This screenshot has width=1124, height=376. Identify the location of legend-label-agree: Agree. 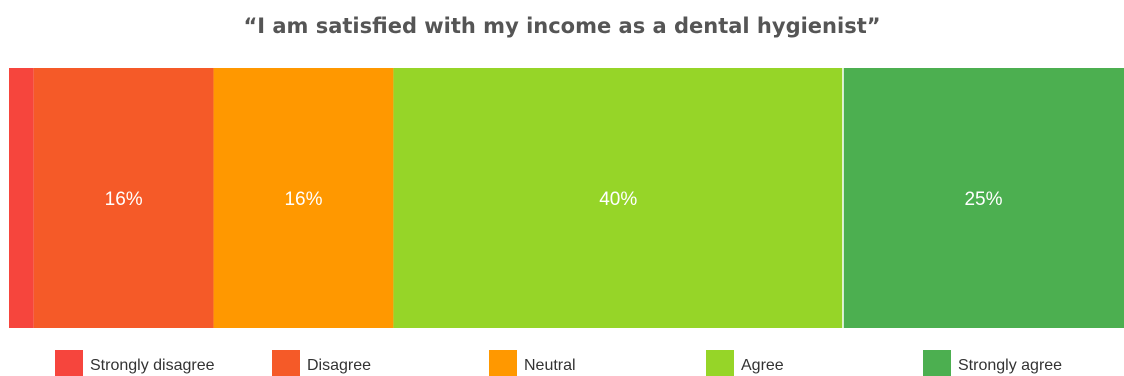
(762, 365).